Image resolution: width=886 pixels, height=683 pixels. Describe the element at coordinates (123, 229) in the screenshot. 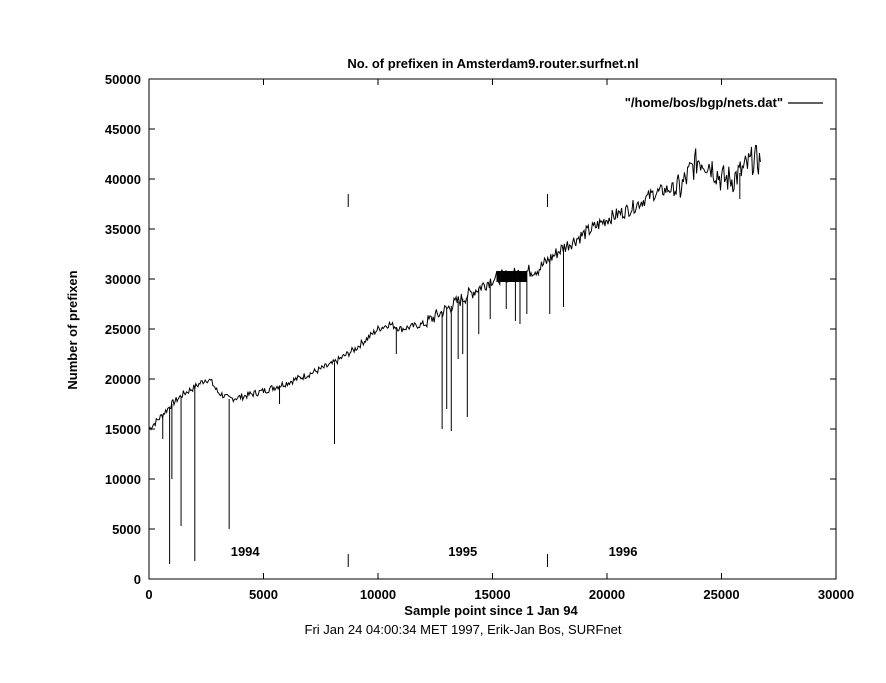

I see `y-tick-label: 35000` at that location.